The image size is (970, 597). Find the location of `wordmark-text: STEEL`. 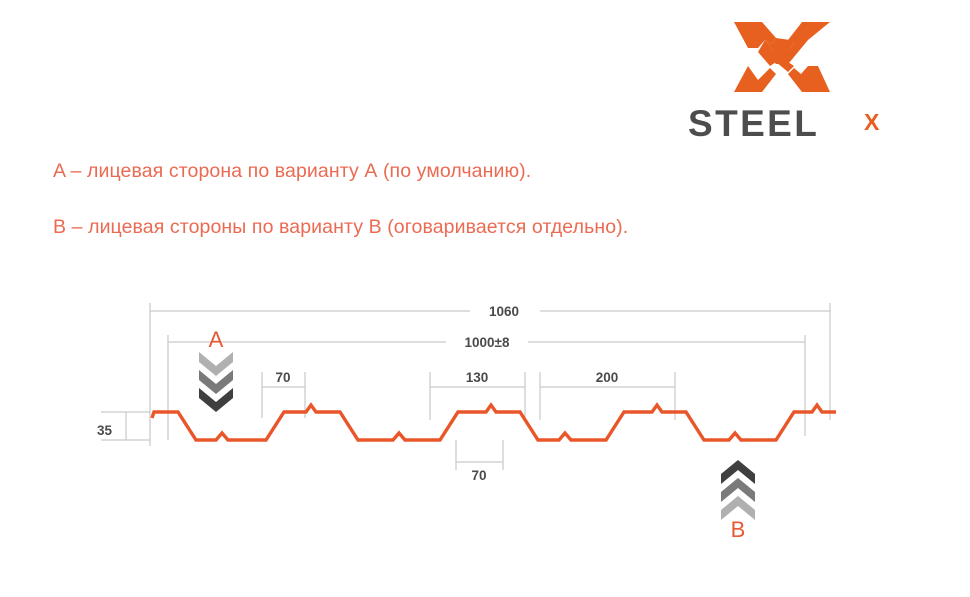

wordmark-text: STEEL is located at coordinates (753, 124).